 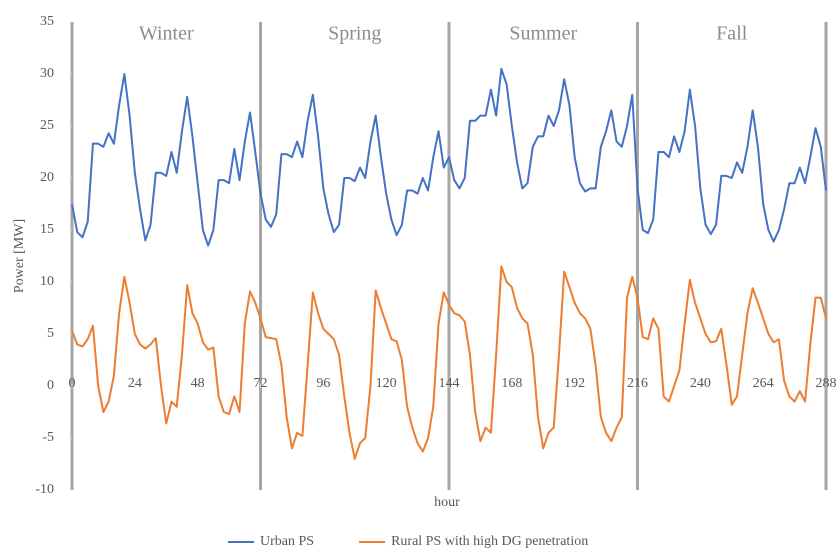 I want to click on season-label: Spring, so click(x=354, y=34).